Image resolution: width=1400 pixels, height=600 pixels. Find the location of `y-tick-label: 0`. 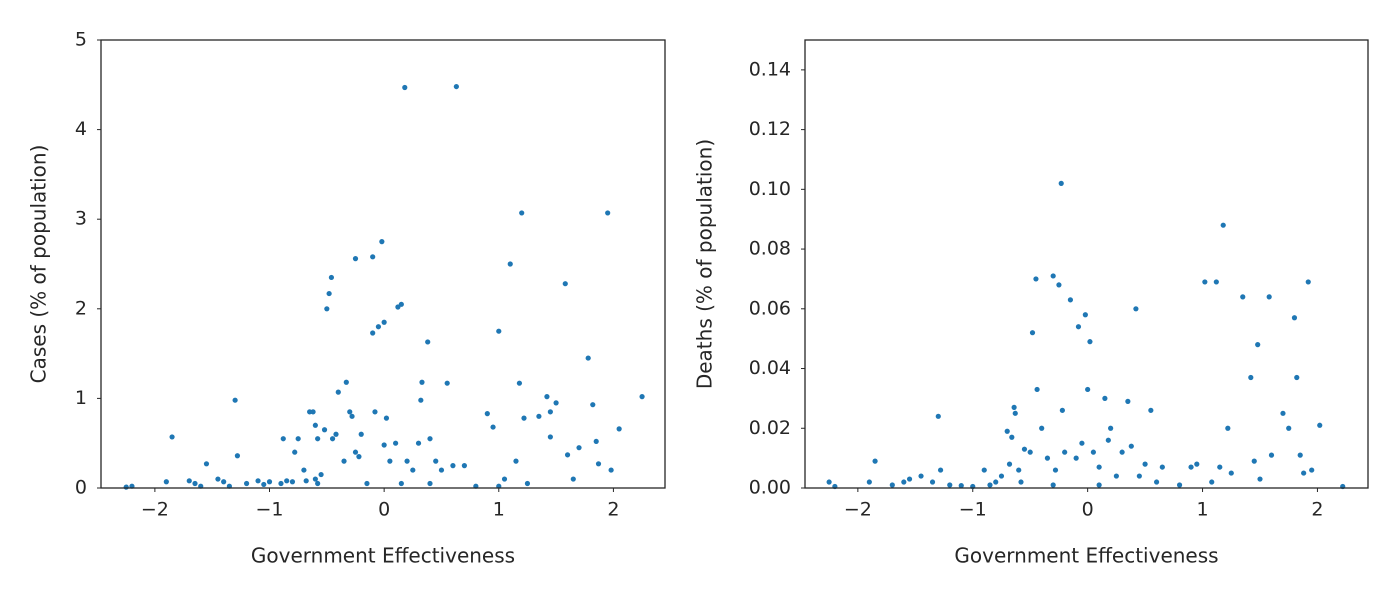

y-tick-label: 0 is located at coordinates (81, 488).